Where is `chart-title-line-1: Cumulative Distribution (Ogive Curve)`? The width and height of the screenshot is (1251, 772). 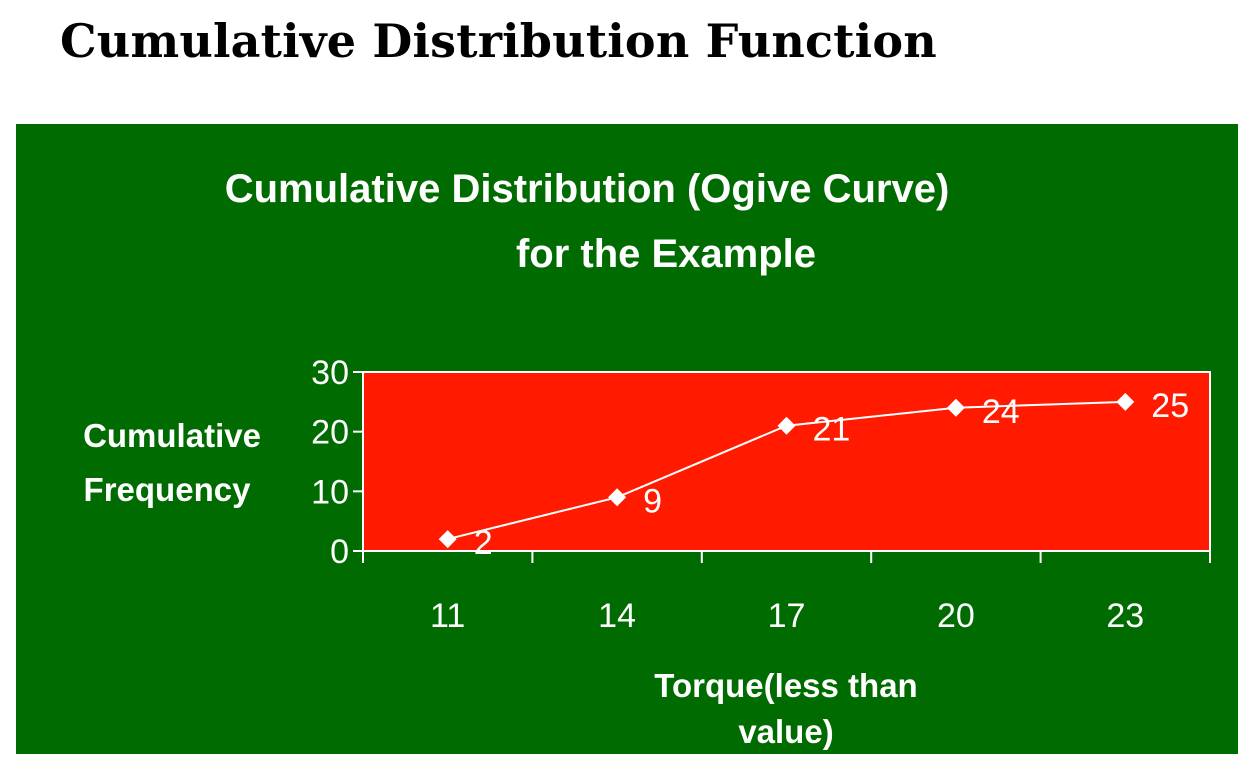 chart-title-line-1: Cumulative Distribution (Ogive Curve) is located at coordinates (587, 189).